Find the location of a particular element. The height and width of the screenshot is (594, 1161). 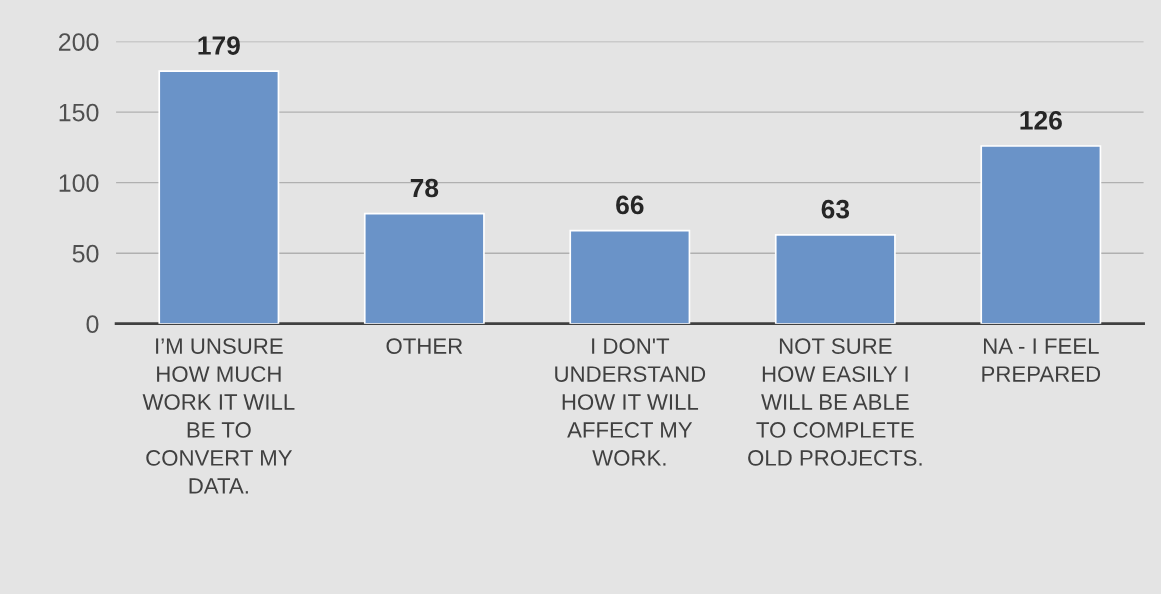

y-tick-label: 50 is located at coordinates (85, 253).